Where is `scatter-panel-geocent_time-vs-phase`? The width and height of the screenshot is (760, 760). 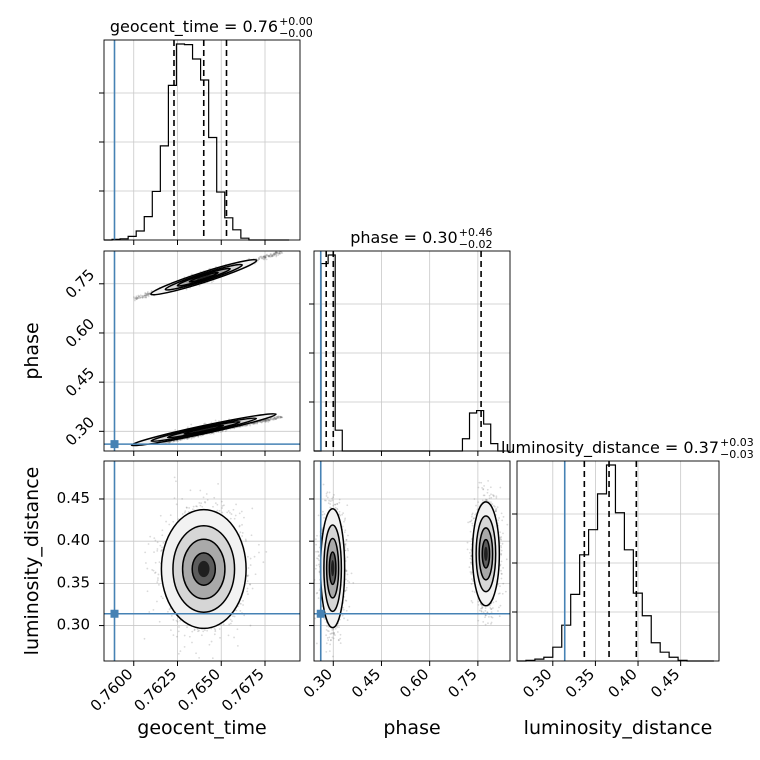
scatter-panel-geocent_time-vs-phase is located at coordinates (200, 353).